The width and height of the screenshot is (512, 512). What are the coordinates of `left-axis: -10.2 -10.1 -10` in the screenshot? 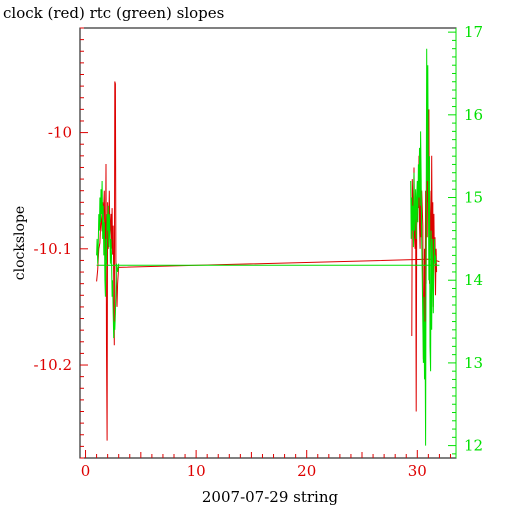 It's located at (61, 243).